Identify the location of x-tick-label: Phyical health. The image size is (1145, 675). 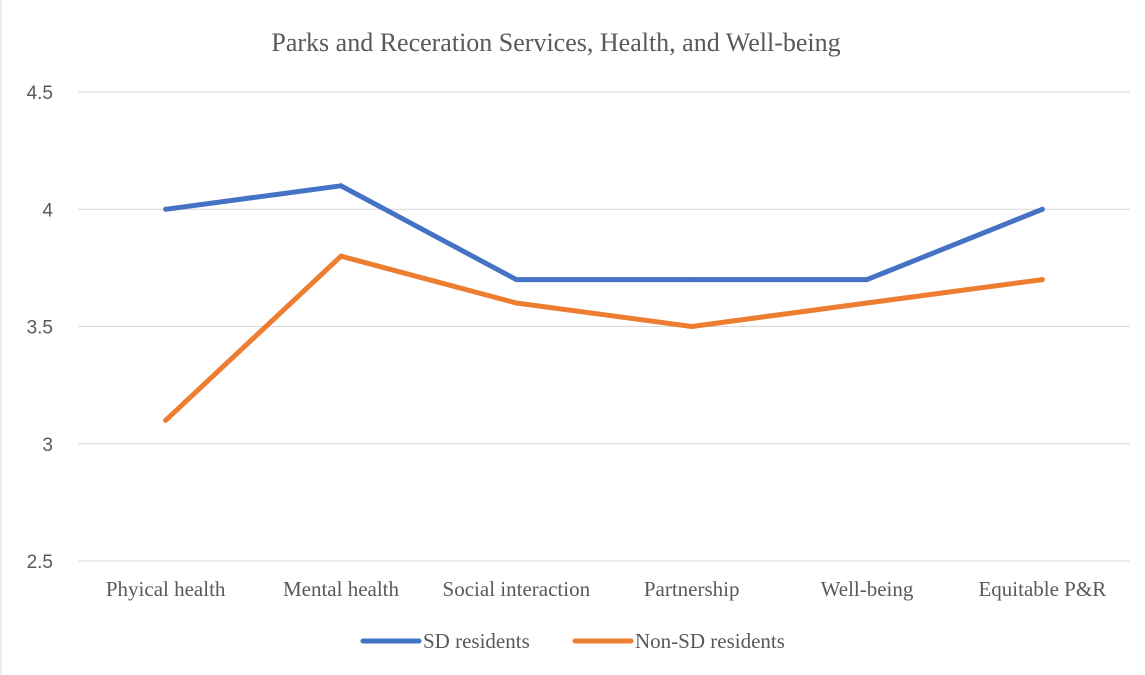
(166, 589).